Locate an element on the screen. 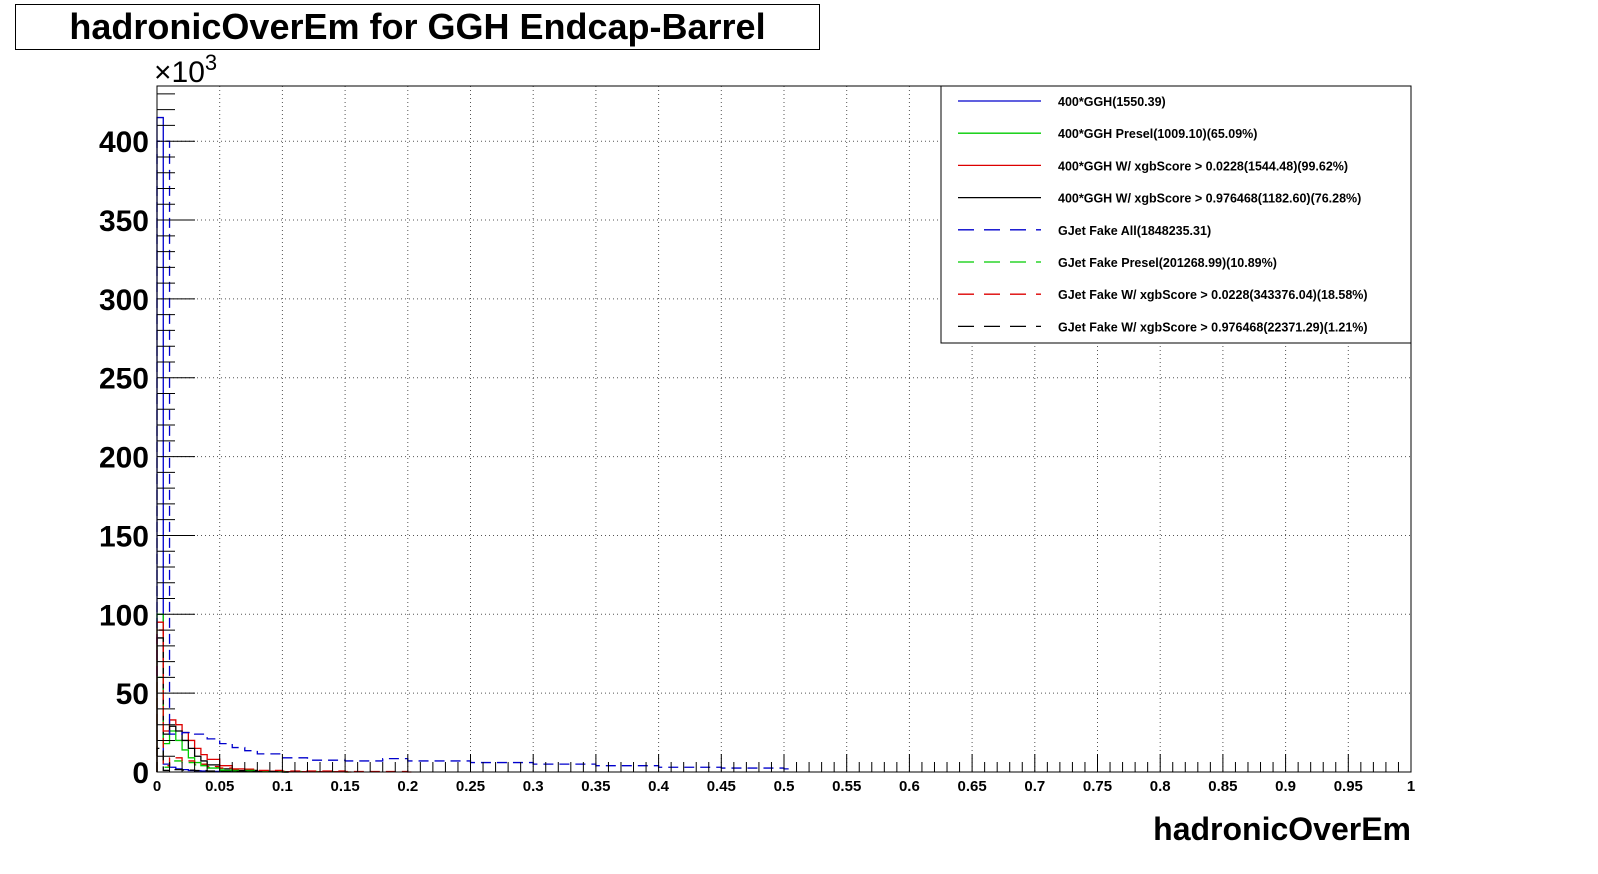  y-tick-label: 250 is located at coordinates (124, 379).